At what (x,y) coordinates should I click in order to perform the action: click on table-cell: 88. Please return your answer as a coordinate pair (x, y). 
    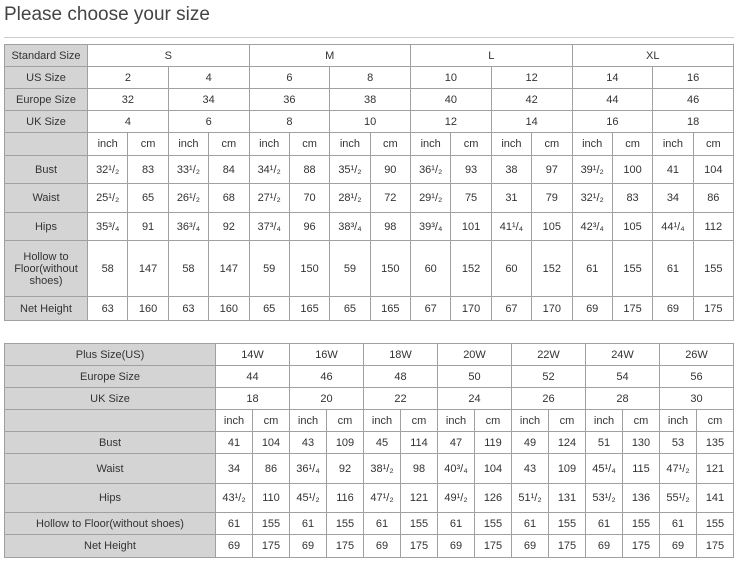
    Looking at the image, I should click on (309, 169).